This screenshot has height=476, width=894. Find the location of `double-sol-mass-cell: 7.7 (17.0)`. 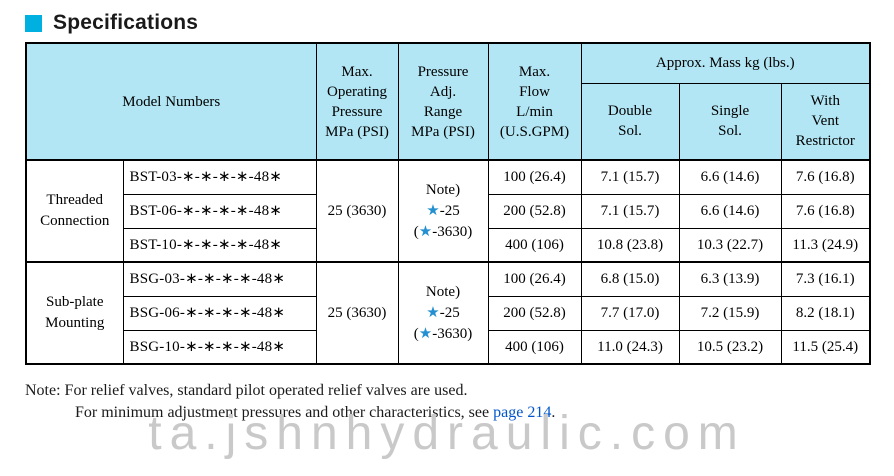

double-sol-mass-cell: 7.7 (17.0) is located at coordinates (630, 313).